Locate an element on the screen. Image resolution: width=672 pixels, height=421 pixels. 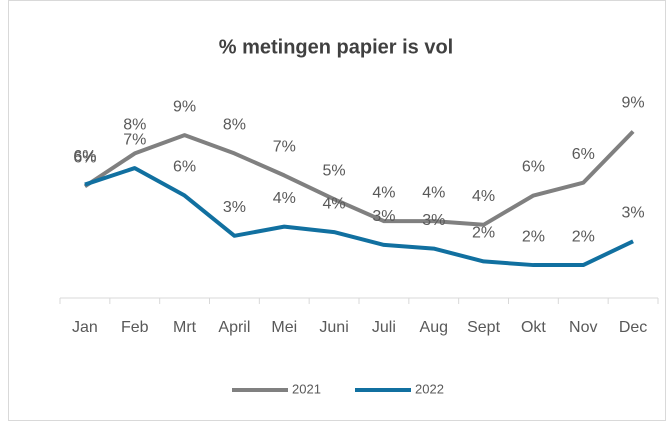
x-tick-label: Okt is located at coordinates (533, 327).